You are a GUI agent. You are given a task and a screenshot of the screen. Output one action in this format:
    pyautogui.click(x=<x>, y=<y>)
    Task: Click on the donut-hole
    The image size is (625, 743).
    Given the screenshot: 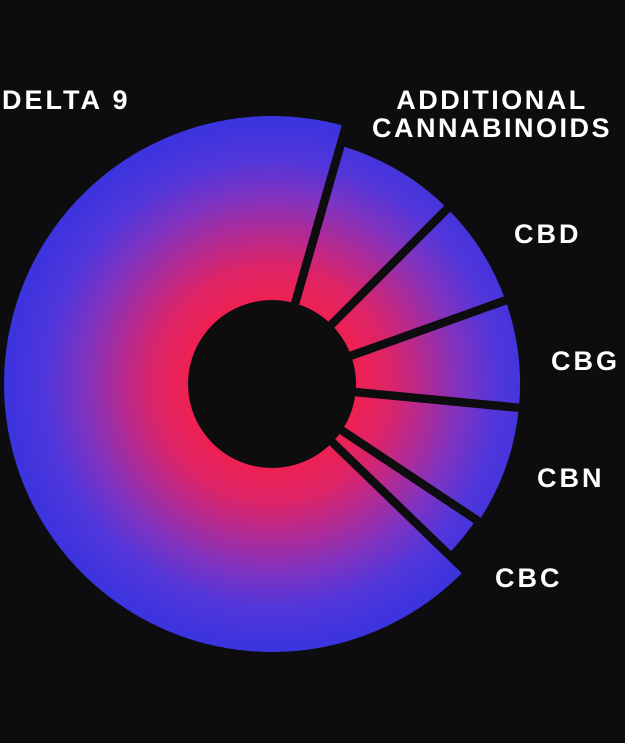 What is the action you would take?
    pyautogui.click(x=272, y=384)
    